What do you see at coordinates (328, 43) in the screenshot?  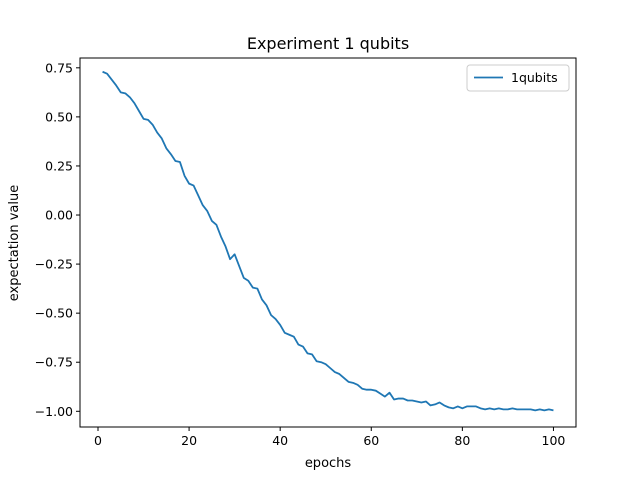 I see `chart-title: Experiment 1 qubits` at bounding box center [328, 43].